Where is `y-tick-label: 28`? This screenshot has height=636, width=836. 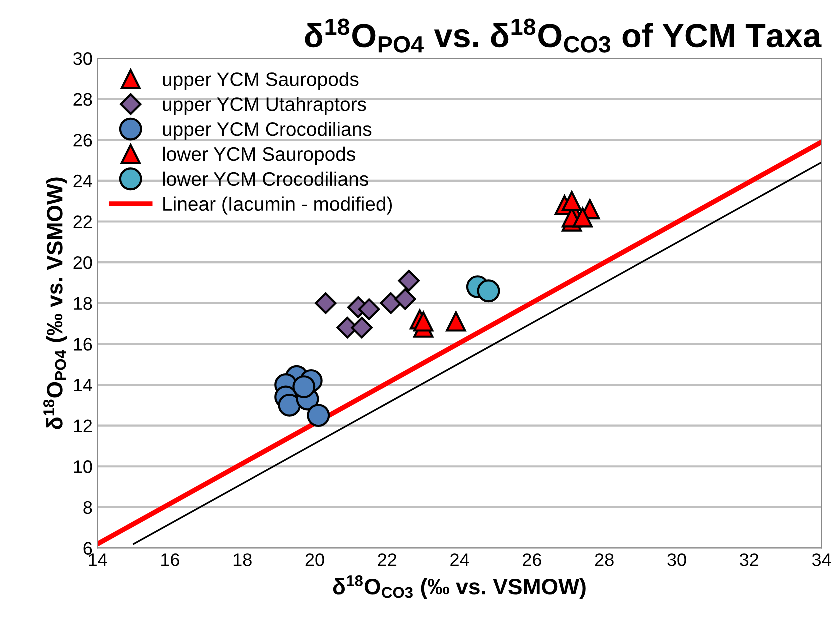
y-tick-label: 28 is located at coordinates (83, 99).